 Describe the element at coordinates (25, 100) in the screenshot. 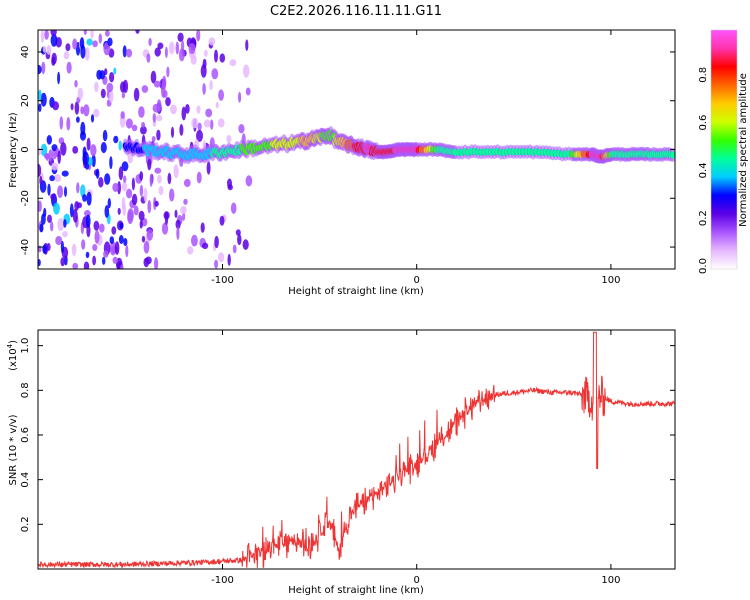

I see `y-tick-label: 20` at that location.